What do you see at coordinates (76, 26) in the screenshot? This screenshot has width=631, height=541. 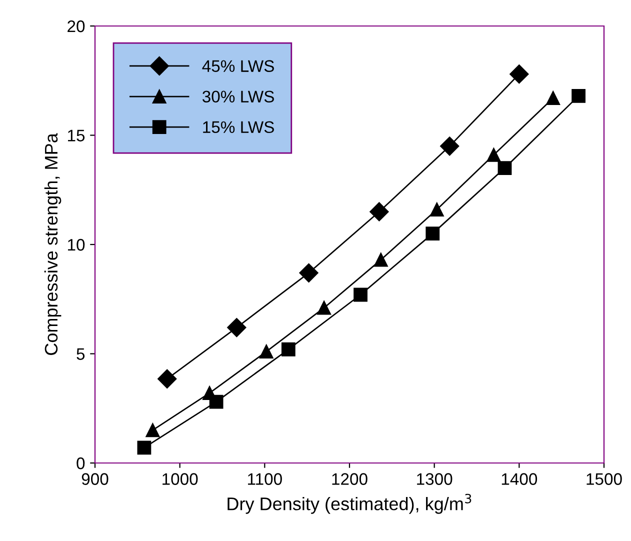 I see `y-tick-label: 20` at bounding box center [76, 26].